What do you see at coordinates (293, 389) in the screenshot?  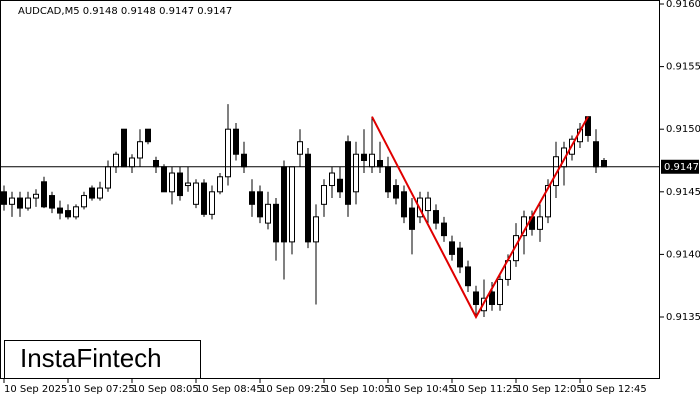 I see `x-tick-label: 10 Sep 09:25` at bounding box center [293, 389].